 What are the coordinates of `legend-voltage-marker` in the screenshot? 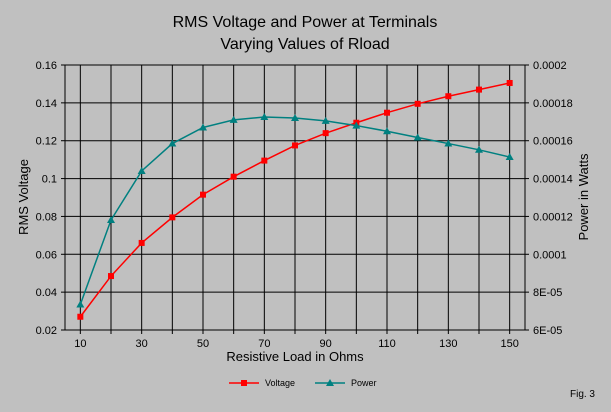 It's located at (244, 383).